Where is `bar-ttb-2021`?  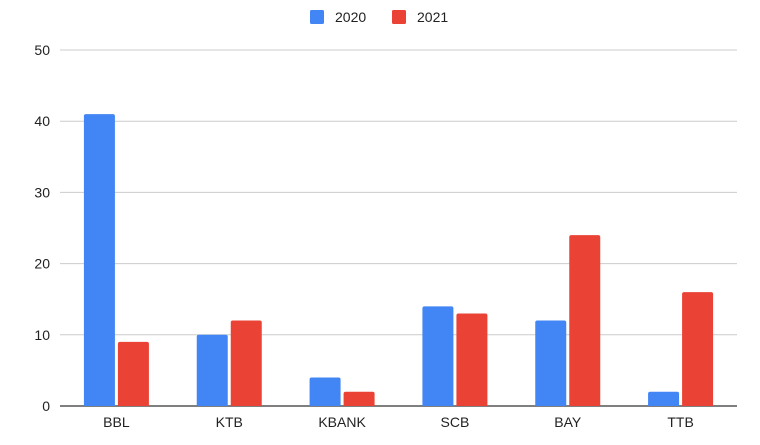 bar-ttb-2021 is located at coordinates (698, 349).